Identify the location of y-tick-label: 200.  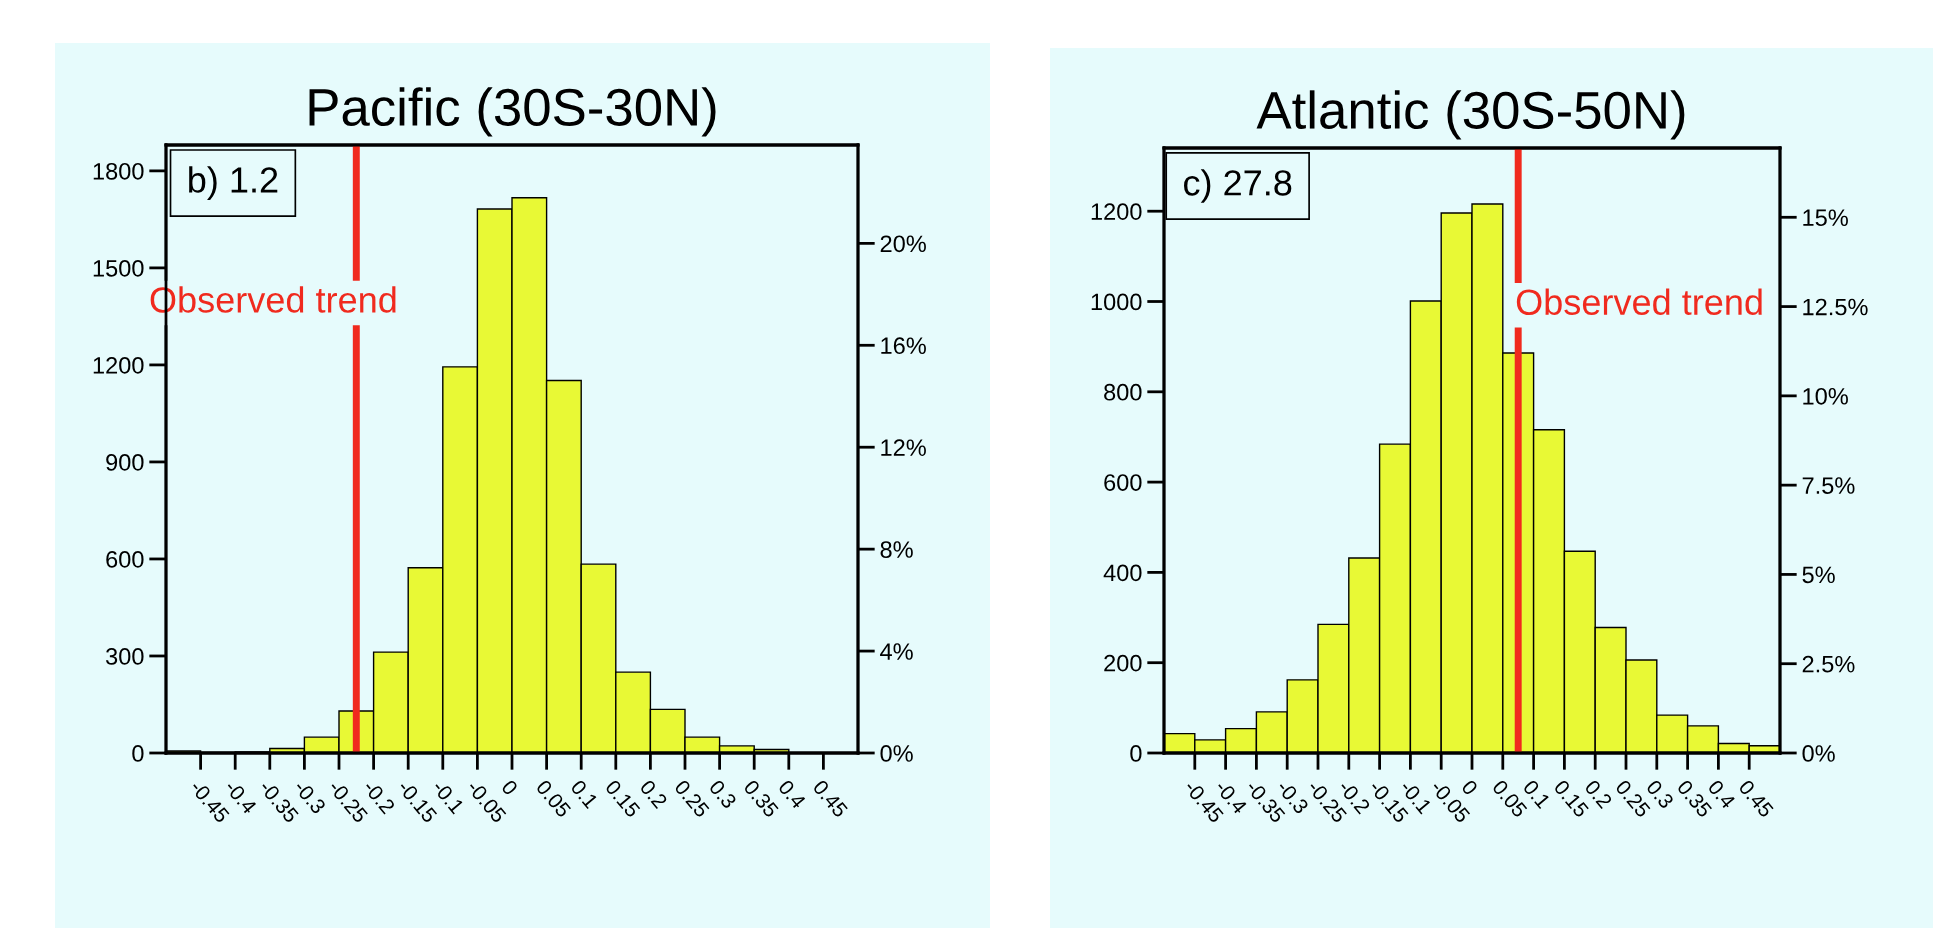
(1123, 663).